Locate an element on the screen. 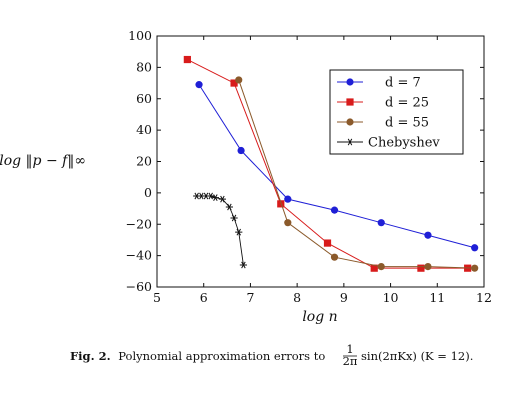 The width and height of the screenshot is (529, 402). x-tick-label: 5 is located at coordinates (157, 297).